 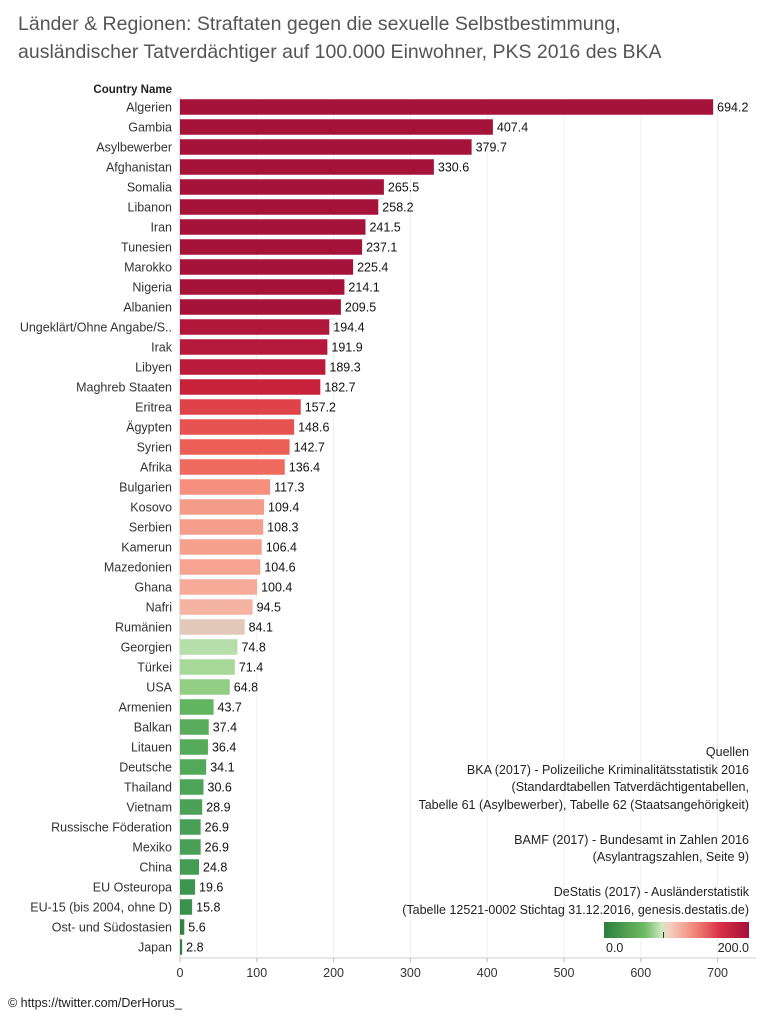 I want to click on category-label: USA, so click(x=159, y=688).